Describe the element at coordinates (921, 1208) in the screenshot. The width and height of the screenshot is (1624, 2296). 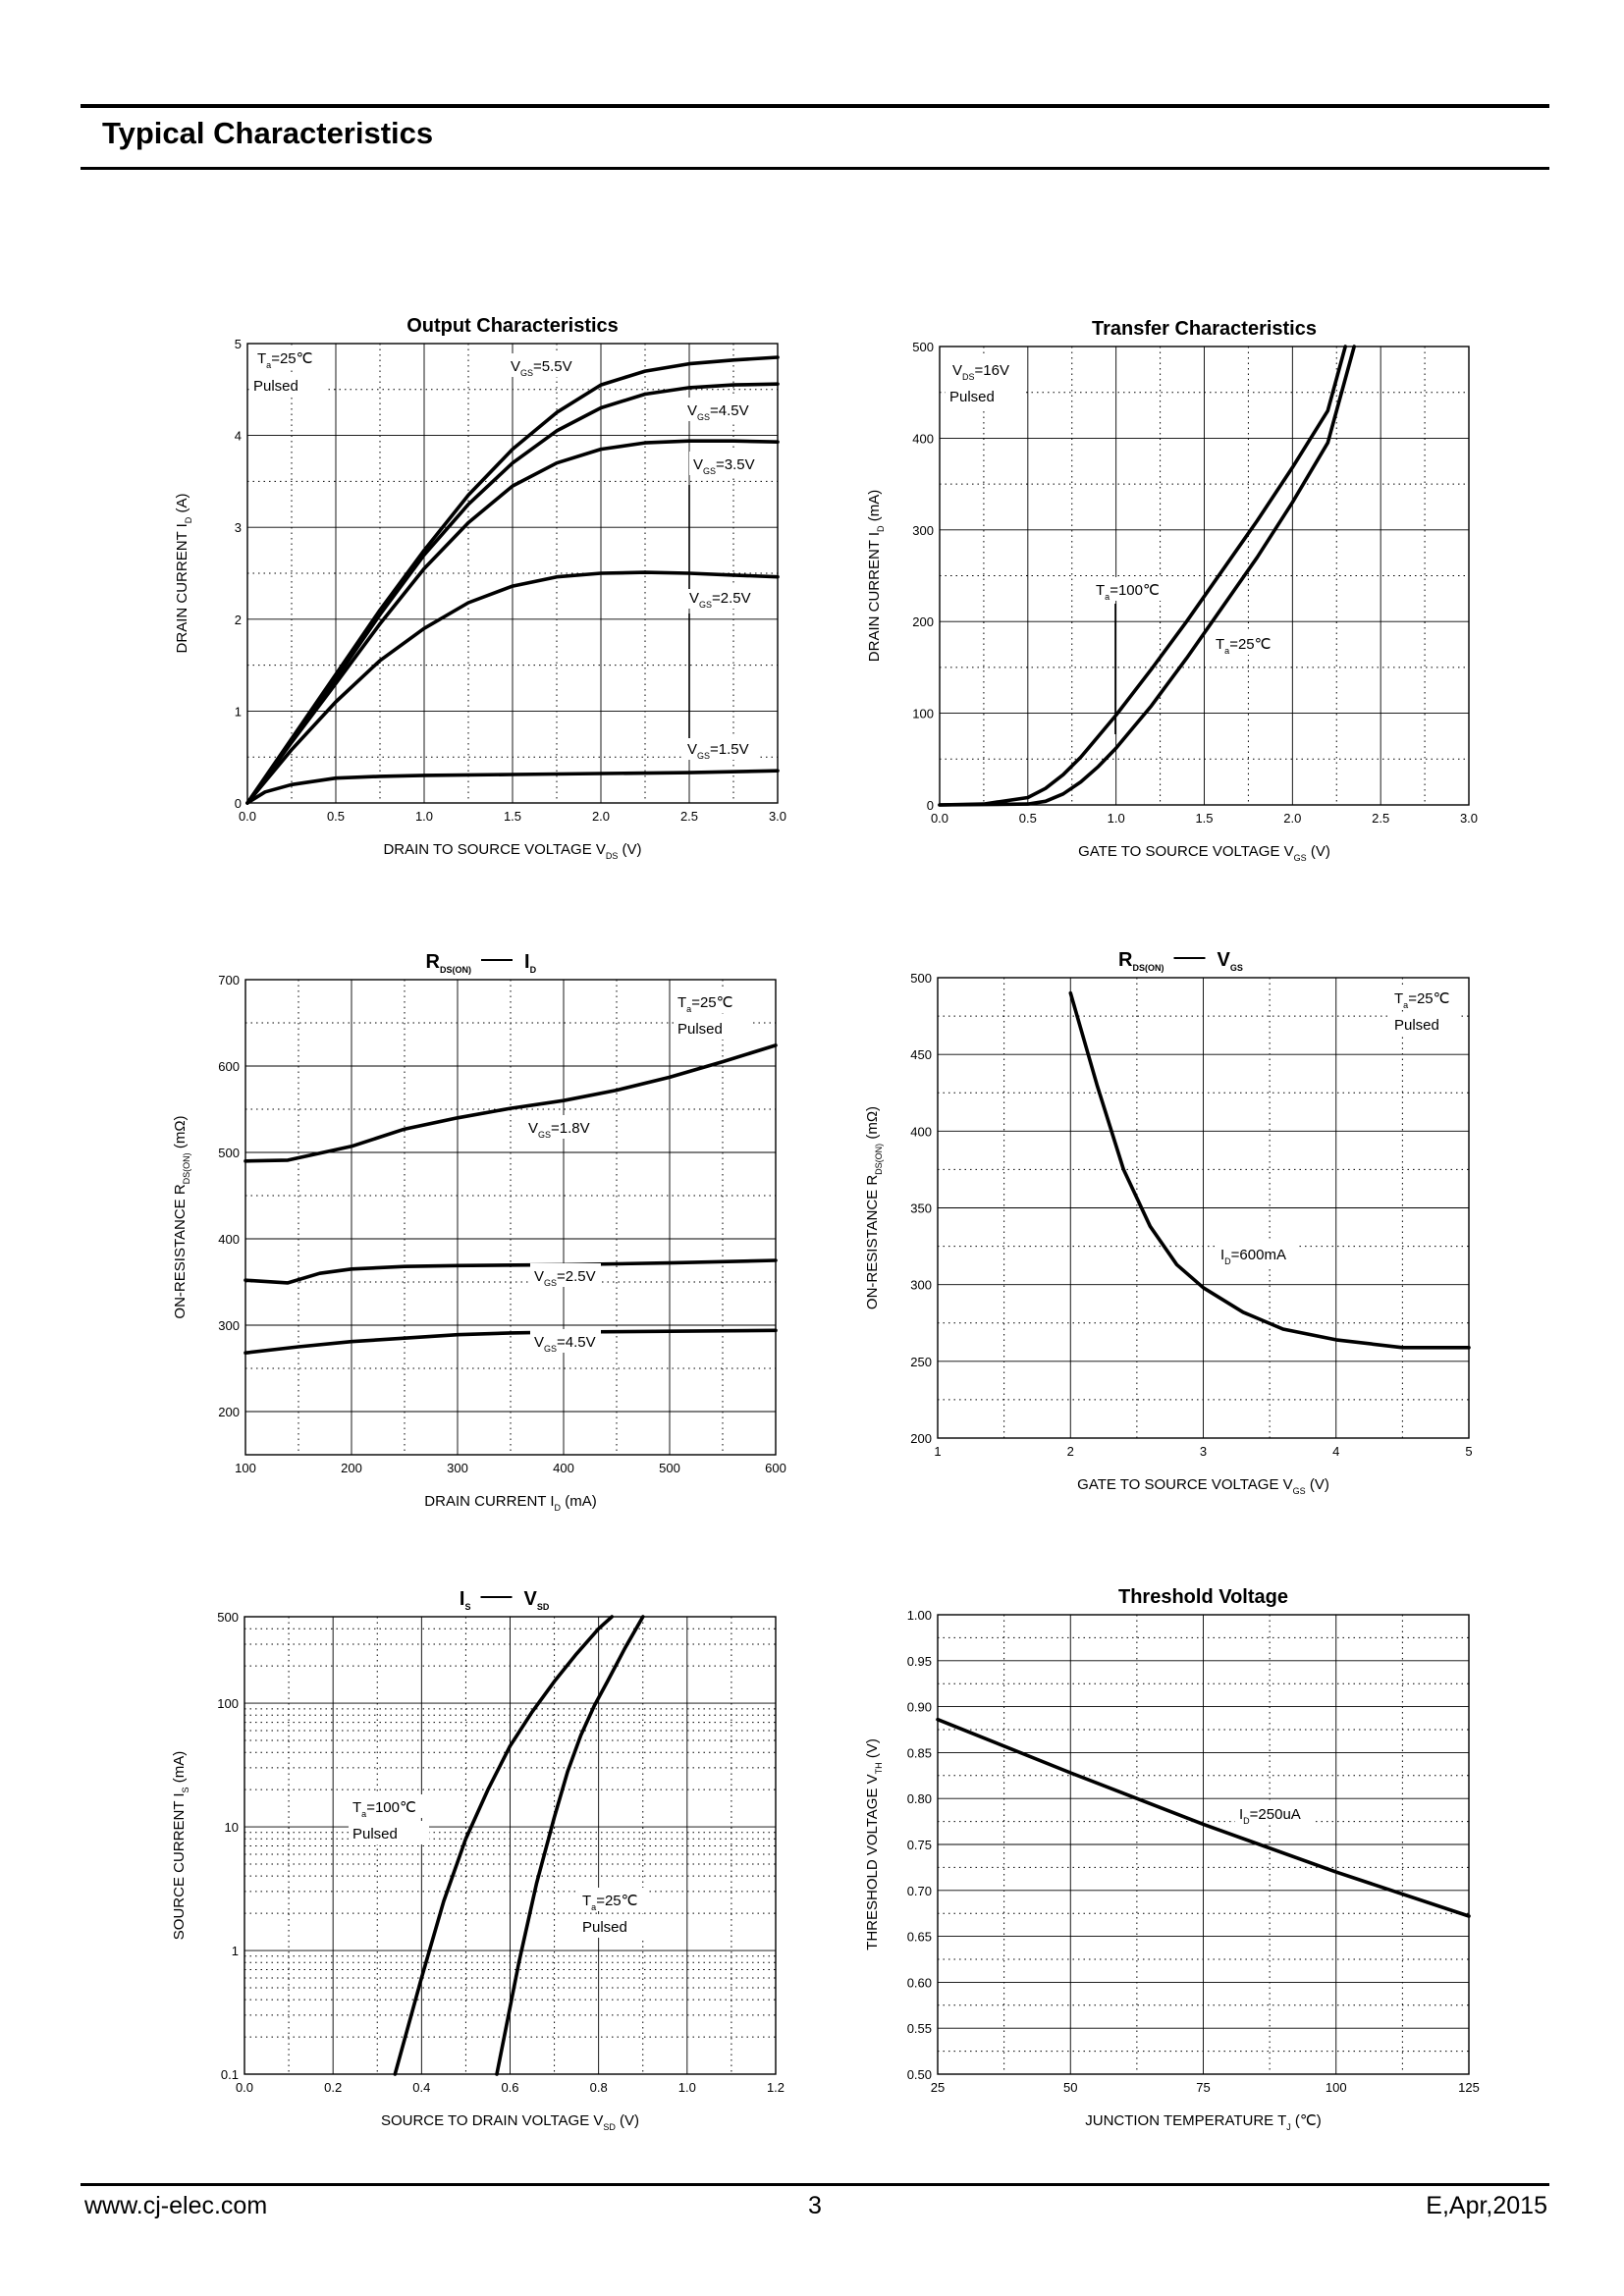
I see `y-tick-label: 350` at that location.